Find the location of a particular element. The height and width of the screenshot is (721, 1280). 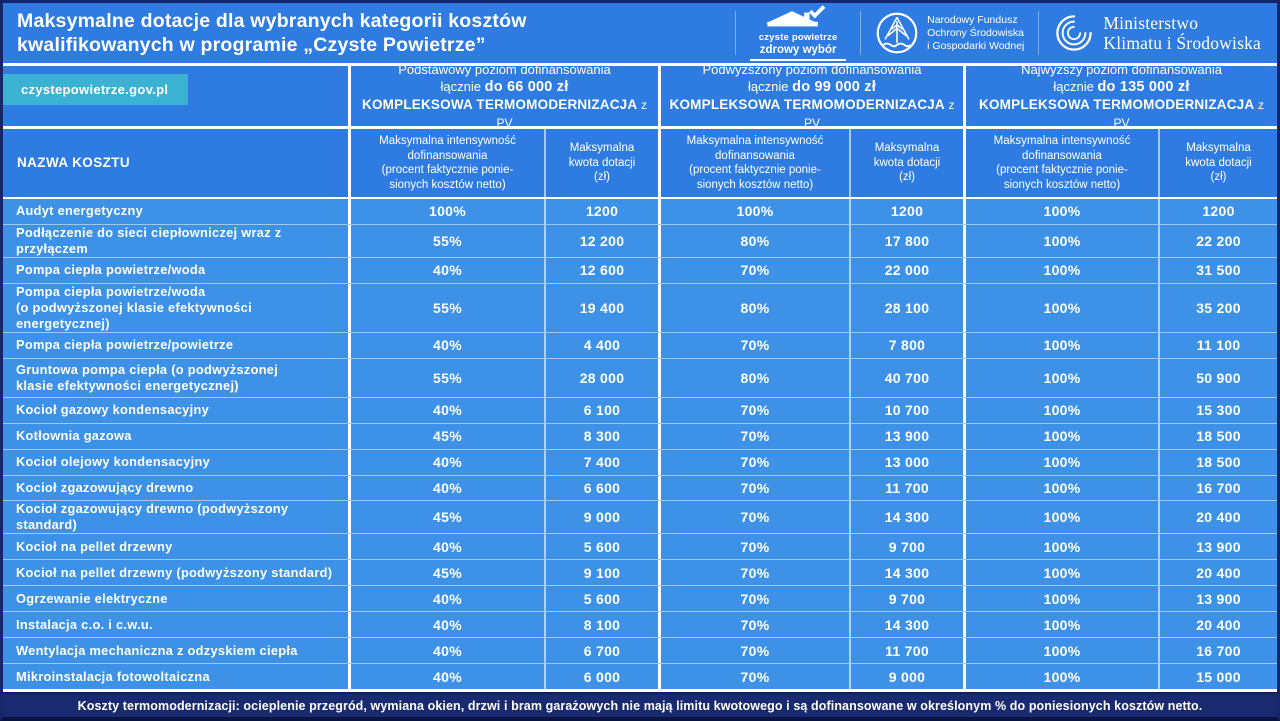

amount-value-raised: 7 800 is located at coordinates (908, 345).